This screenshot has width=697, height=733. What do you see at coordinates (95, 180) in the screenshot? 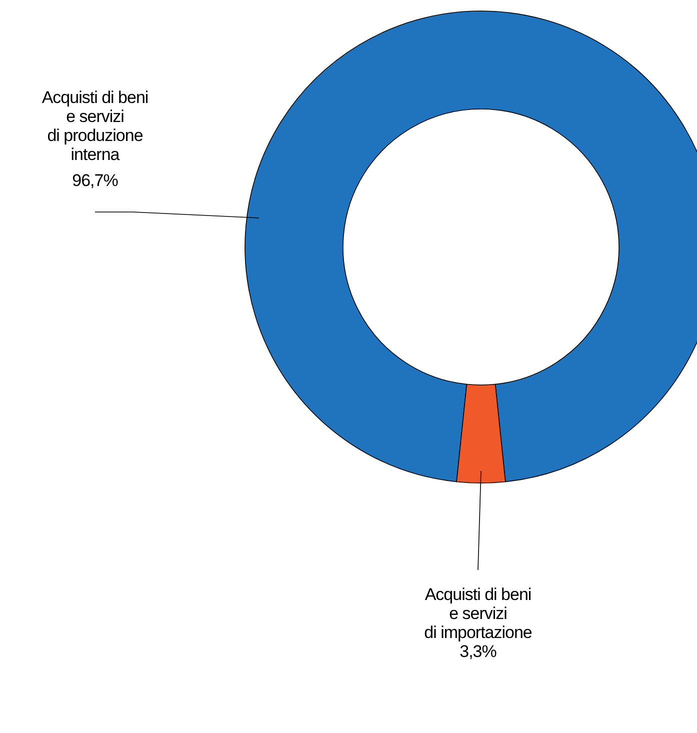
I see `data-label: 96,7%` at bounding box center [95, 180].